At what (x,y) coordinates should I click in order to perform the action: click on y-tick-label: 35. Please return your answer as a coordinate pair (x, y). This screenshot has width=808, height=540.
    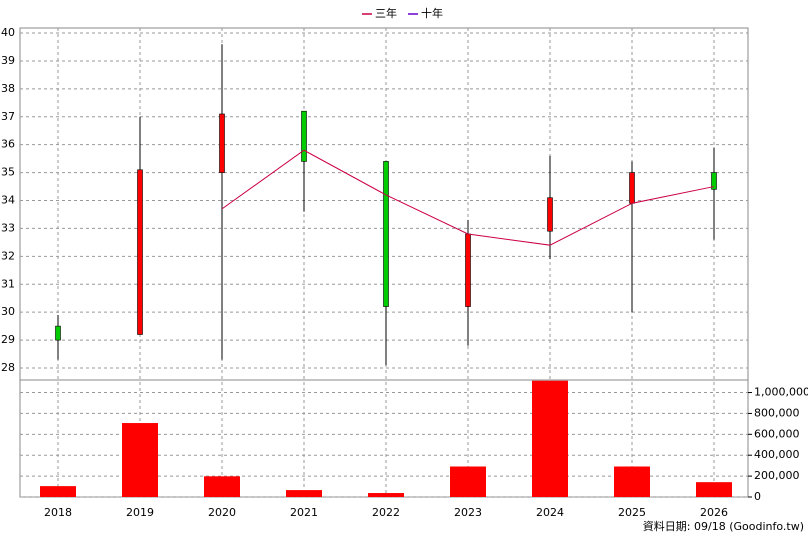
    Looking at the image, I should click on (8, 172).